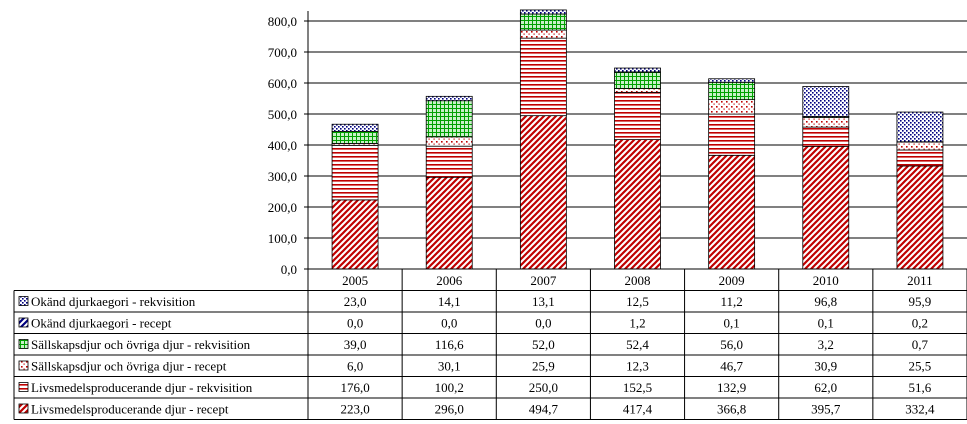 The width and height of the screenshot is (967, 424). What do you see at coordinates (282, 21) in the screenshot?
I see `y-tick-label: 800,0` at bounding box center [282, 21].